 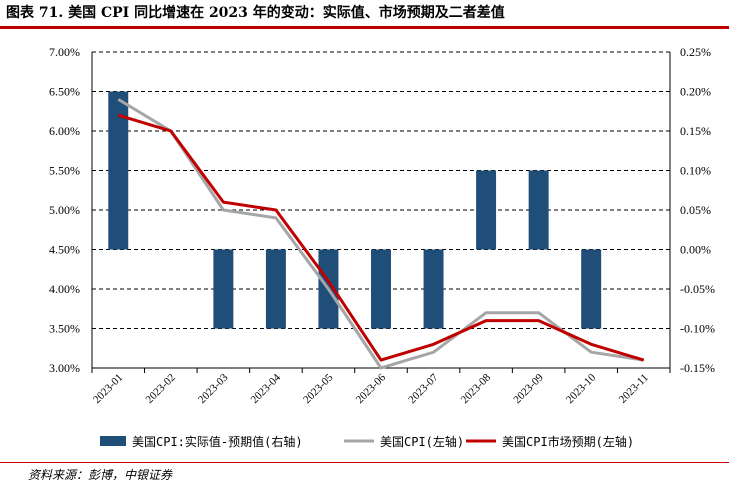 What do you see at coordinates (695, 210) in the screenshot?
I see `right-tick-label: 0.05%` at bounding box center [695, 210].